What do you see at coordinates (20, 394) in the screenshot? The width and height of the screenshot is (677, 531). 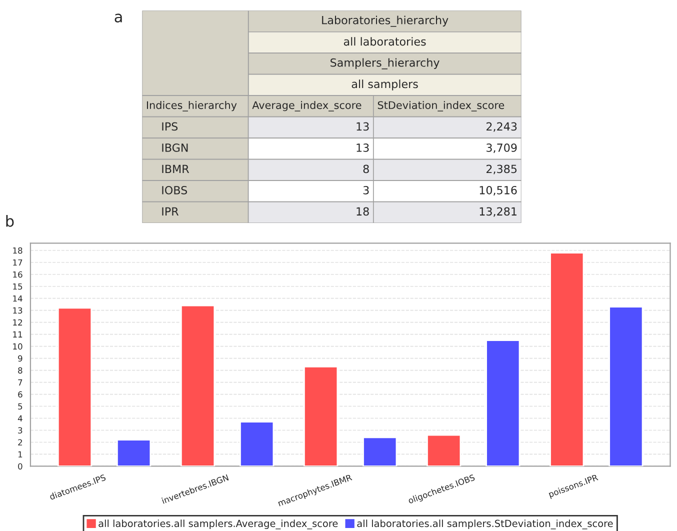 I see `y-tick-label: 6` at bounding box center [20, 394].